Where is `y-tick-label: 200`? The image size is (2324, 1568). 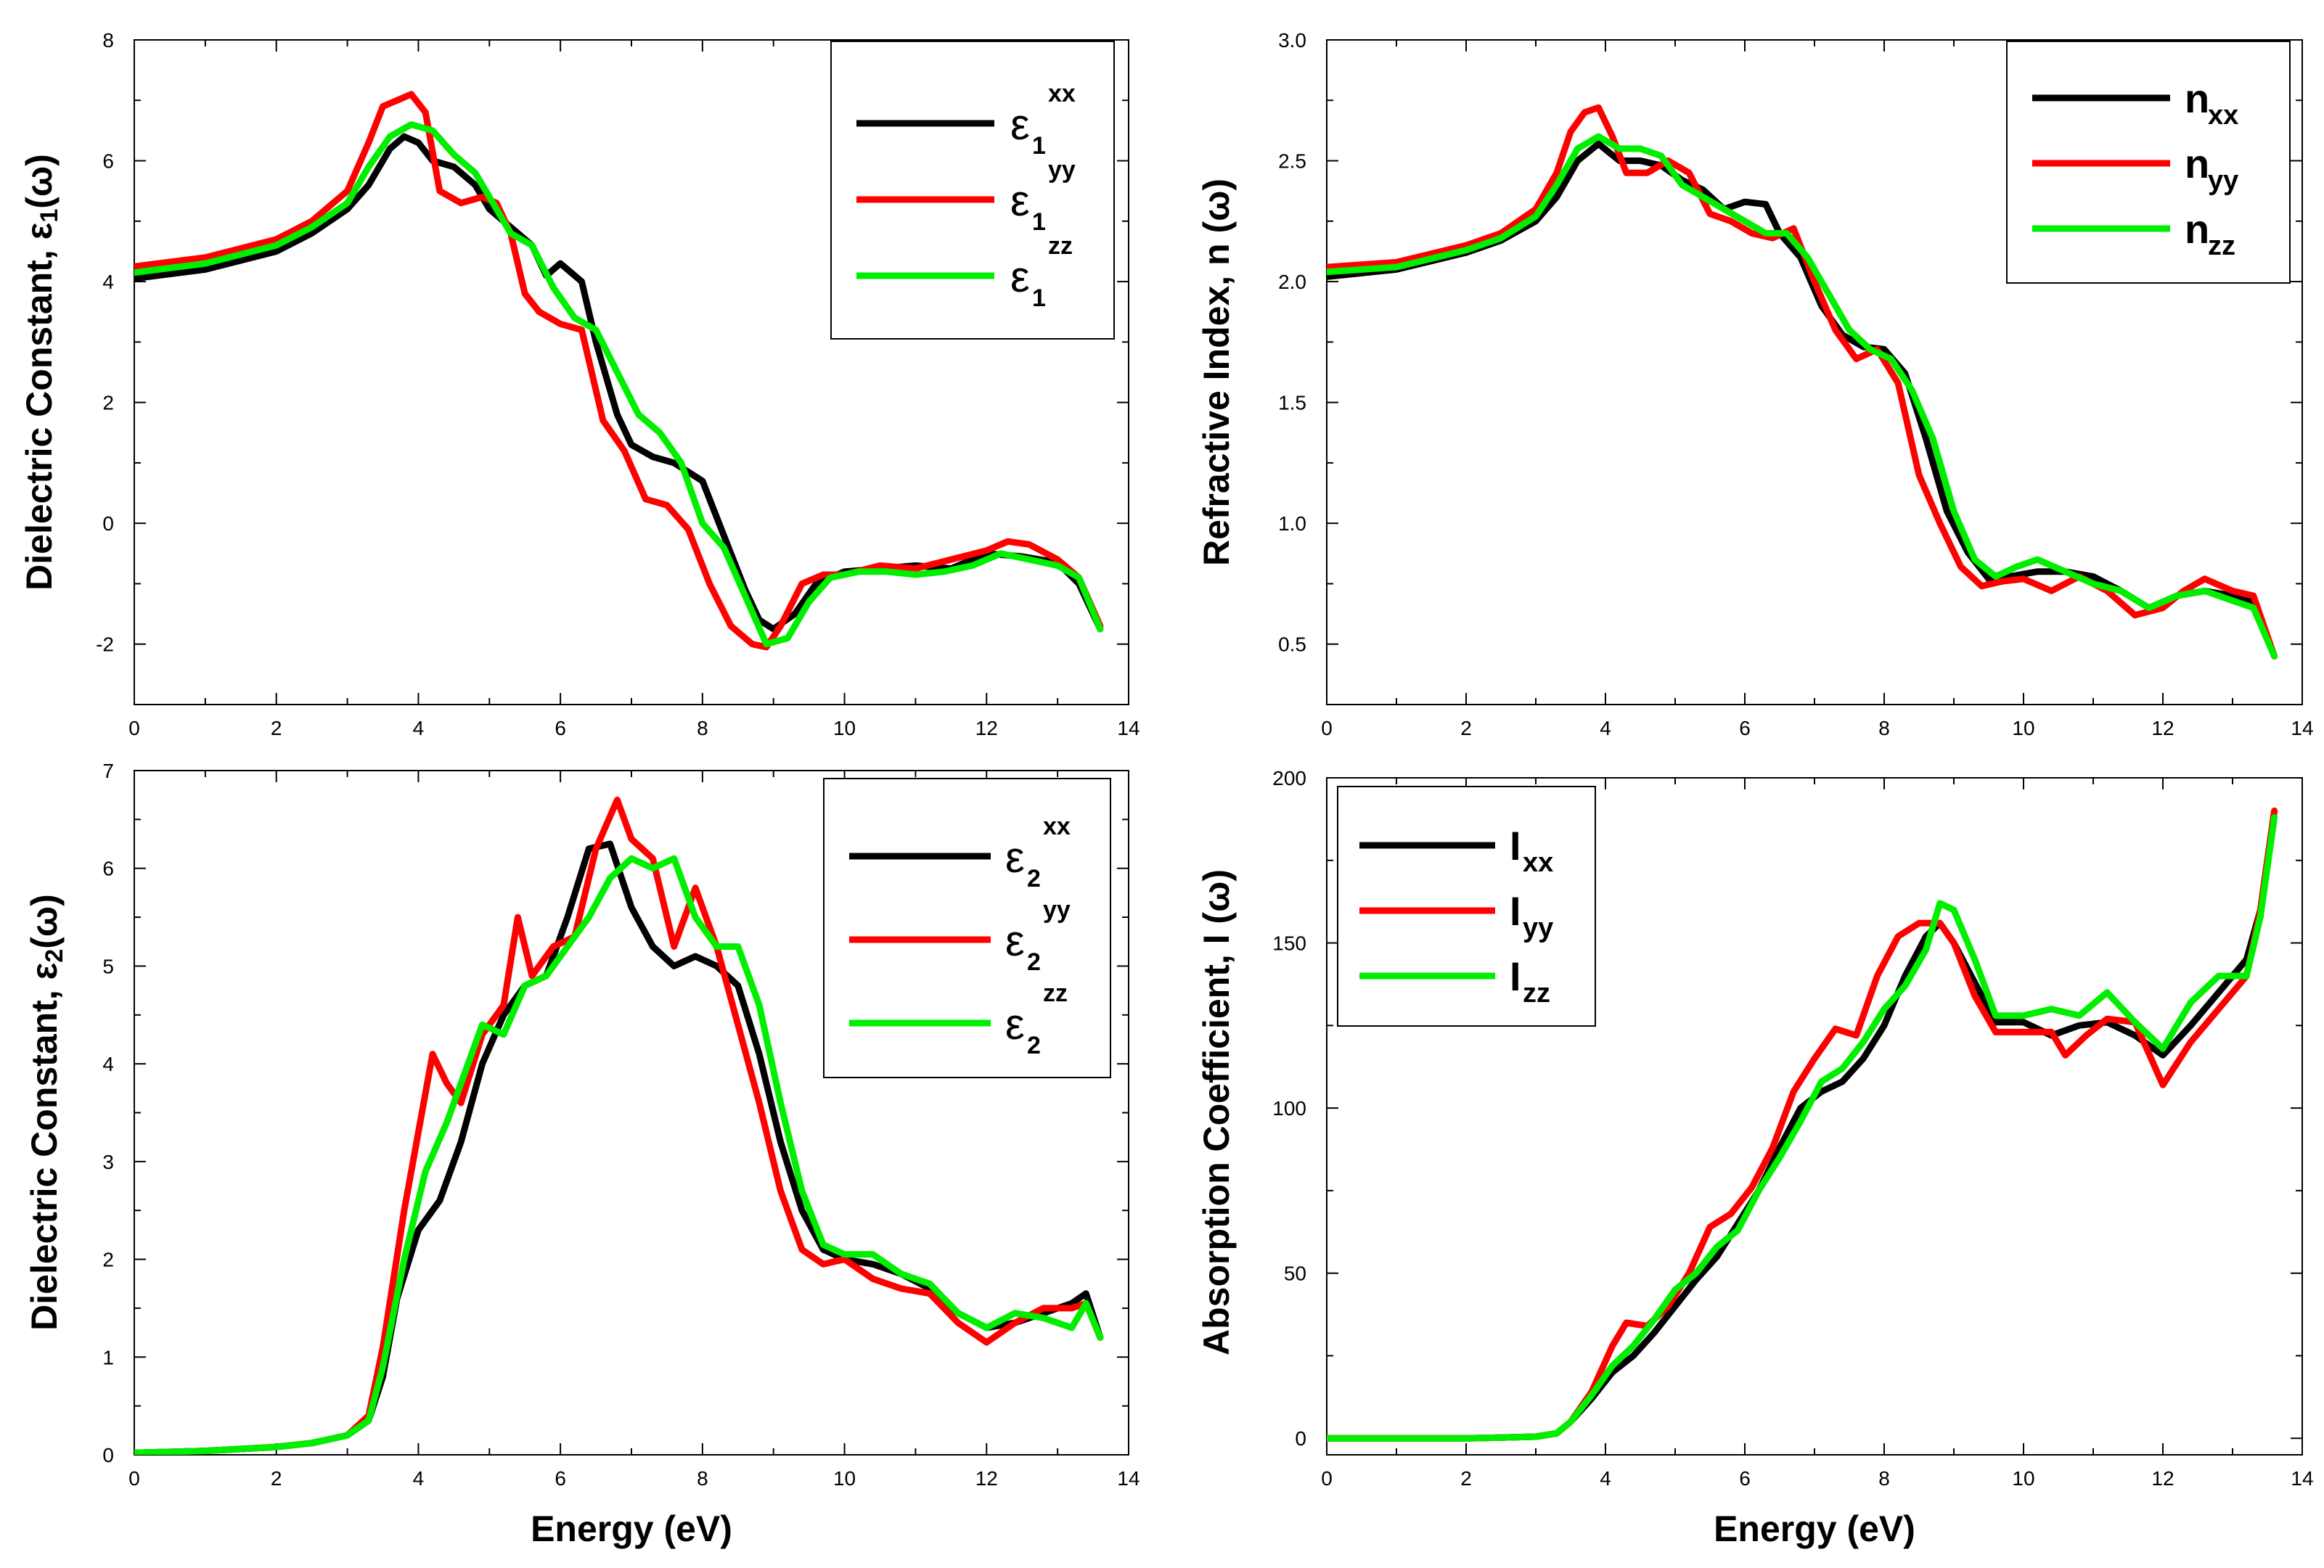
y-tick-label: 200 is located at coordinates (1289, 778).